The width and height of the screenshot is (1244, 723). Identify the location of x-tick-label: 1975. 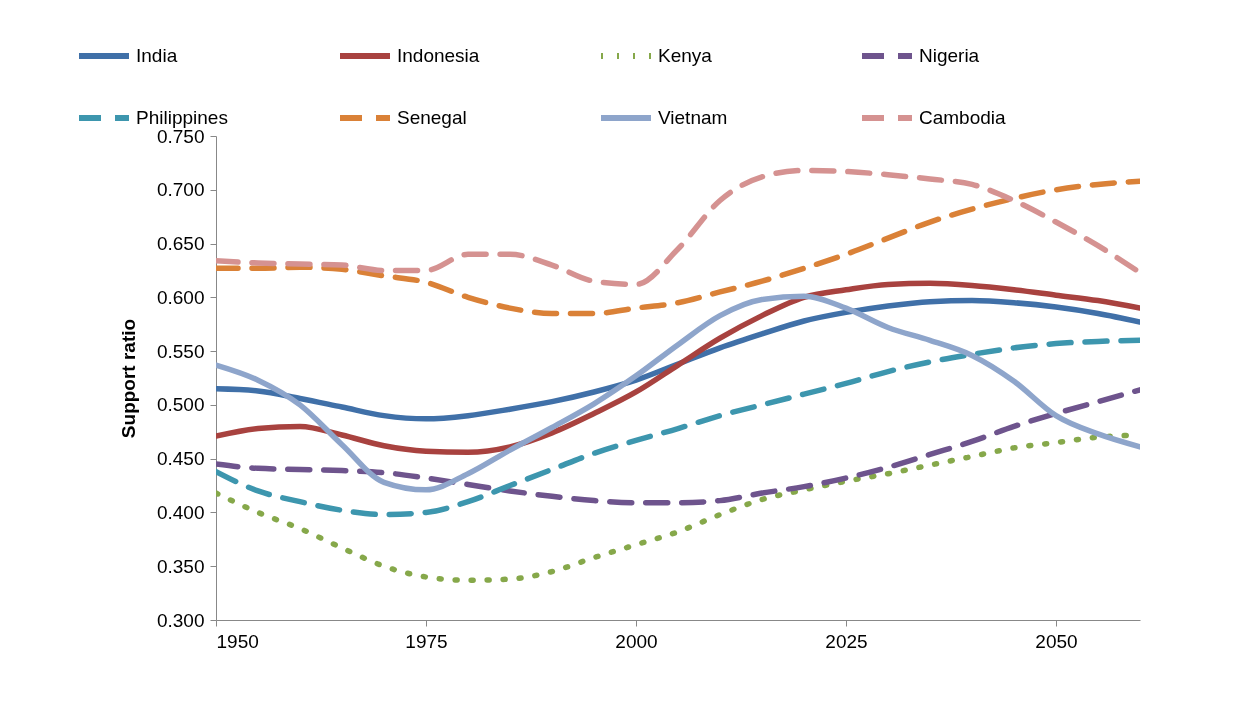
(426, 641).